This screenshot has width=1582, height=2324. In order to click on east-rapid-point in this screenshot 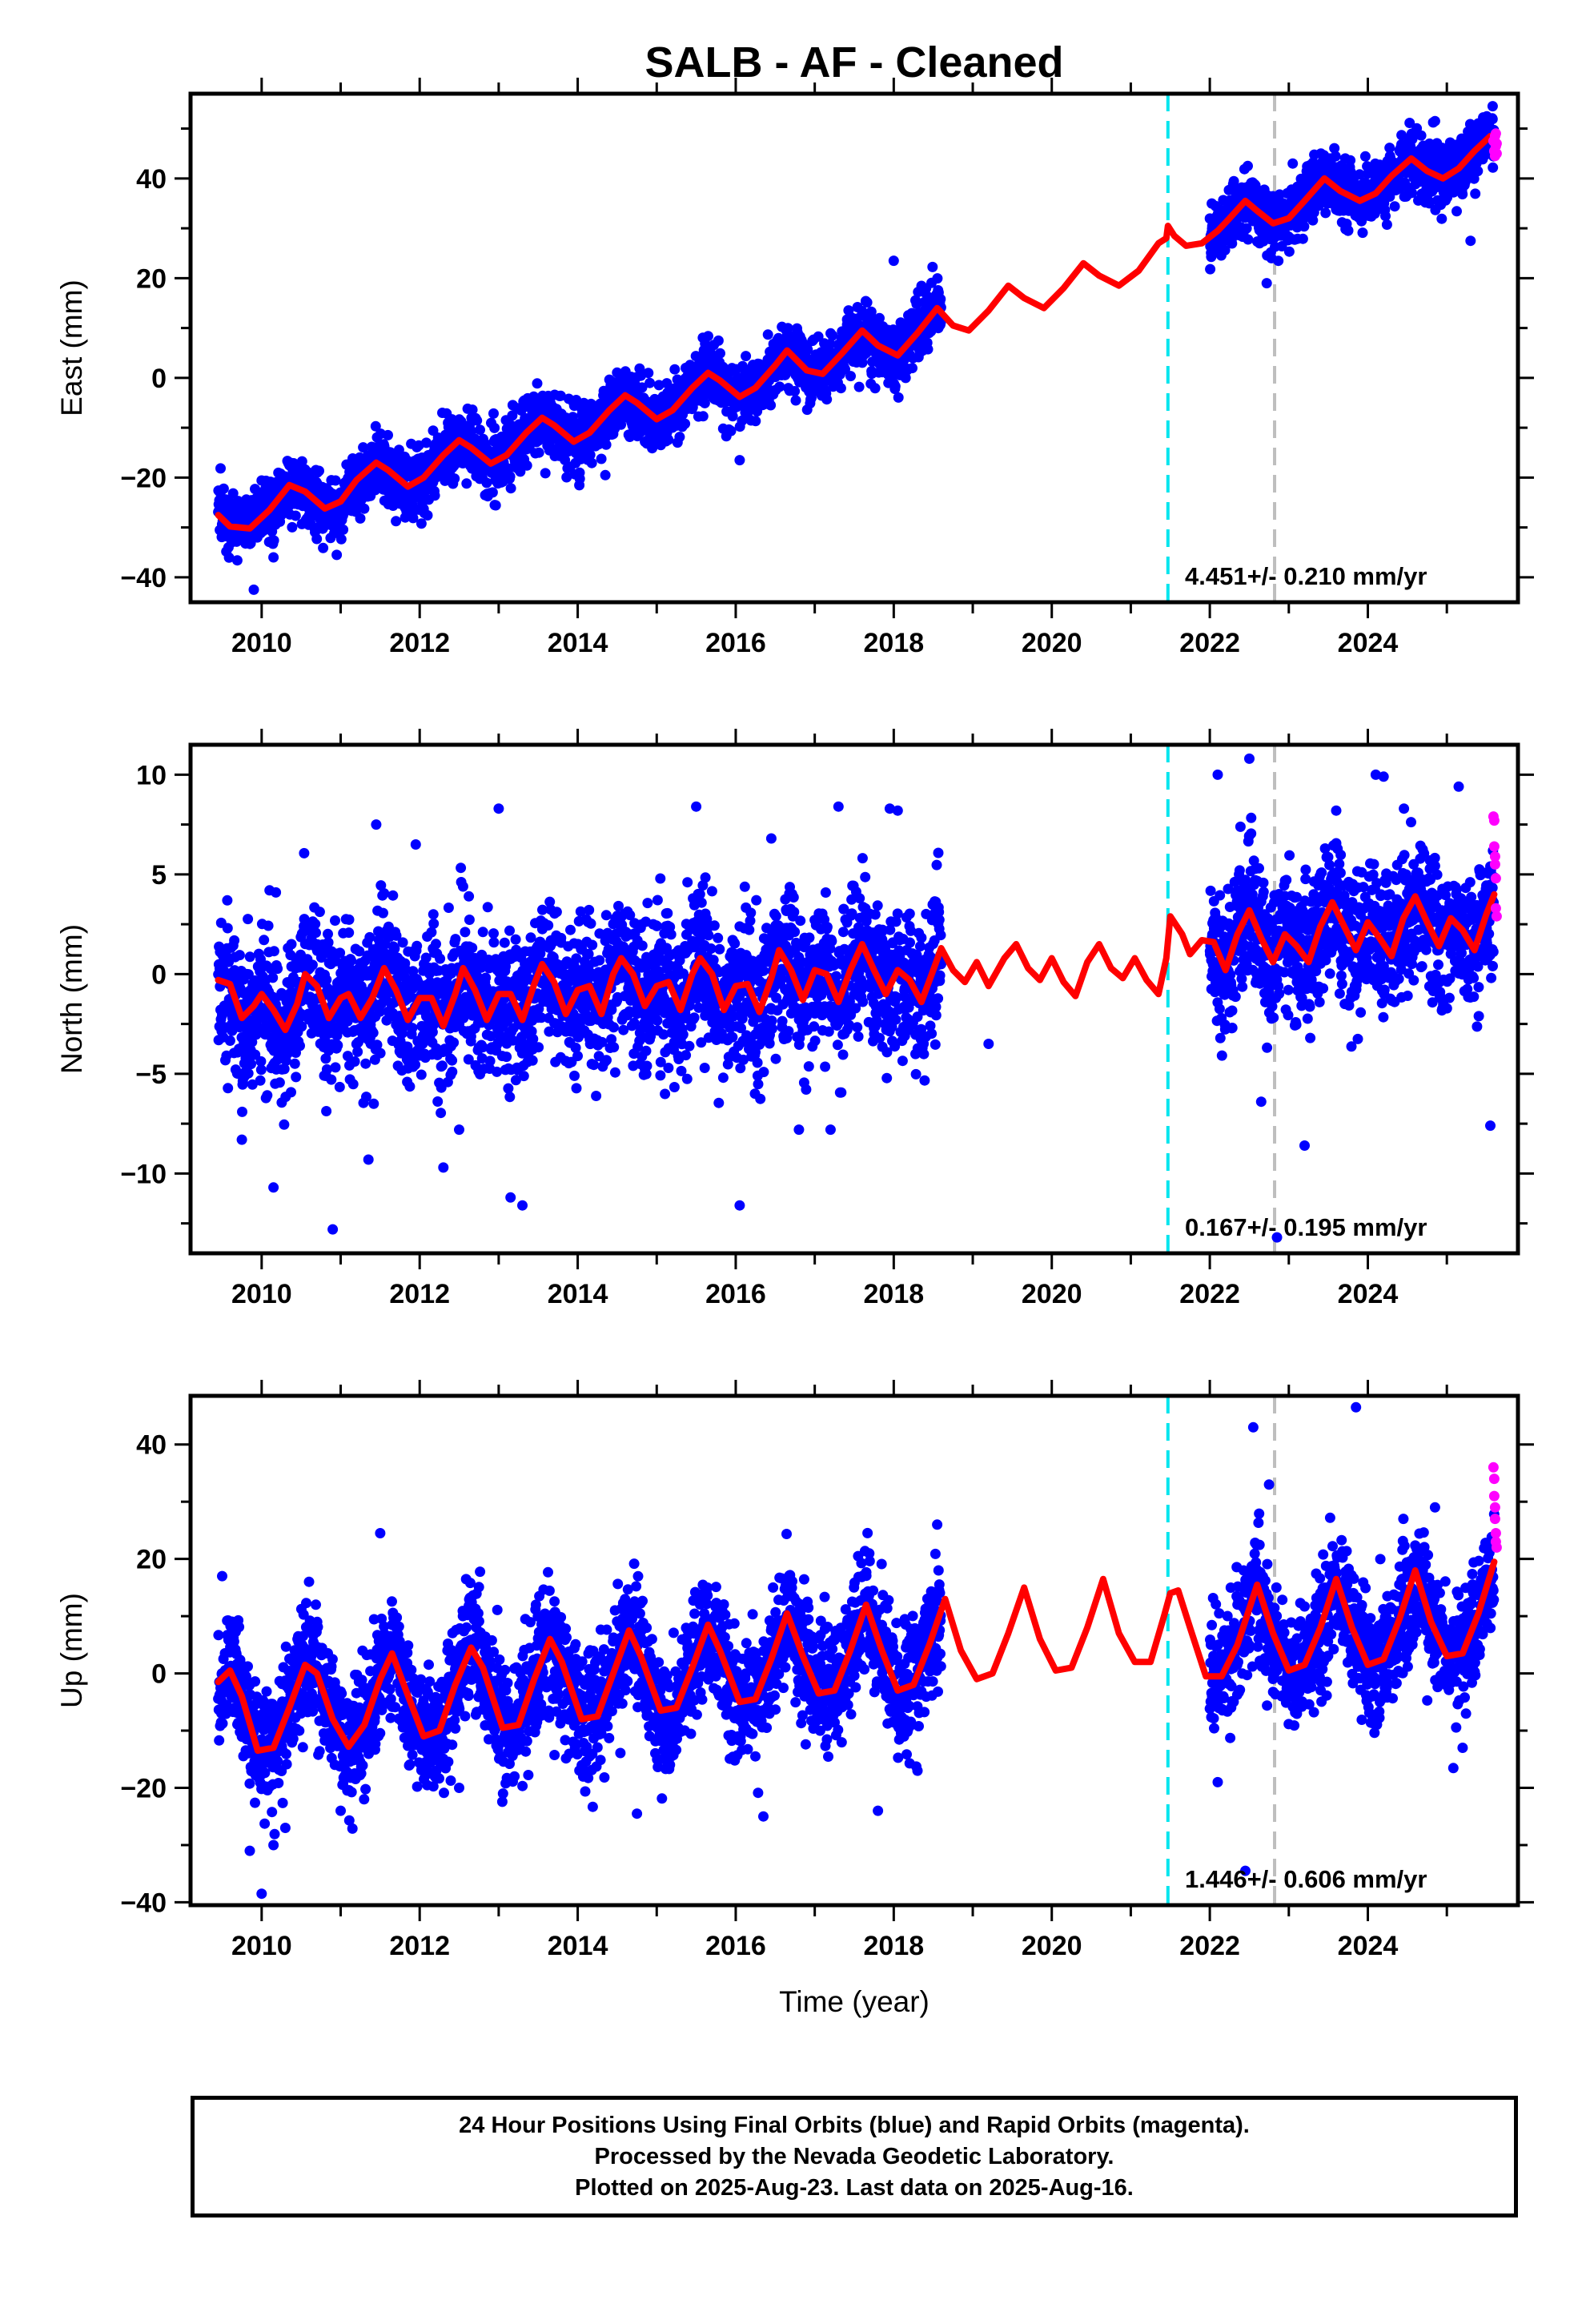, I will do `click(1496, 153)`.